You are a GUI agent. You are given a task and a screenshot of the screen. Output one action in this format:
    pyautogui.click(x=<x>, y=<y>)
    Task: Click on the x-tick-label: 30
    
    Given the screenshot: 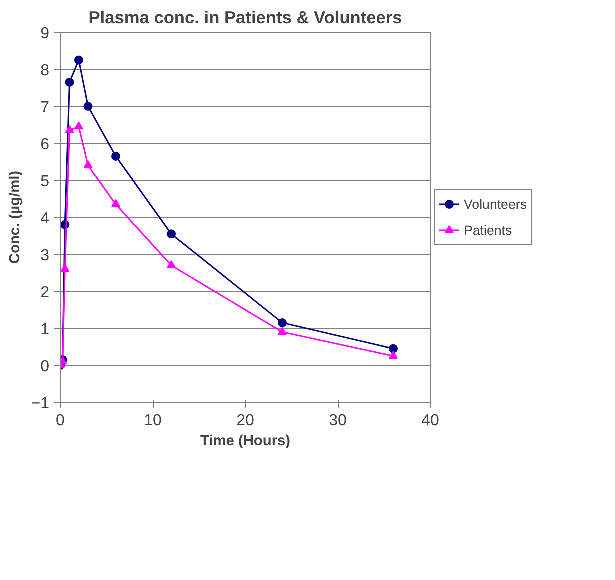 What is the action you would take?
    pyautogui.click(x=338, y=421)
    